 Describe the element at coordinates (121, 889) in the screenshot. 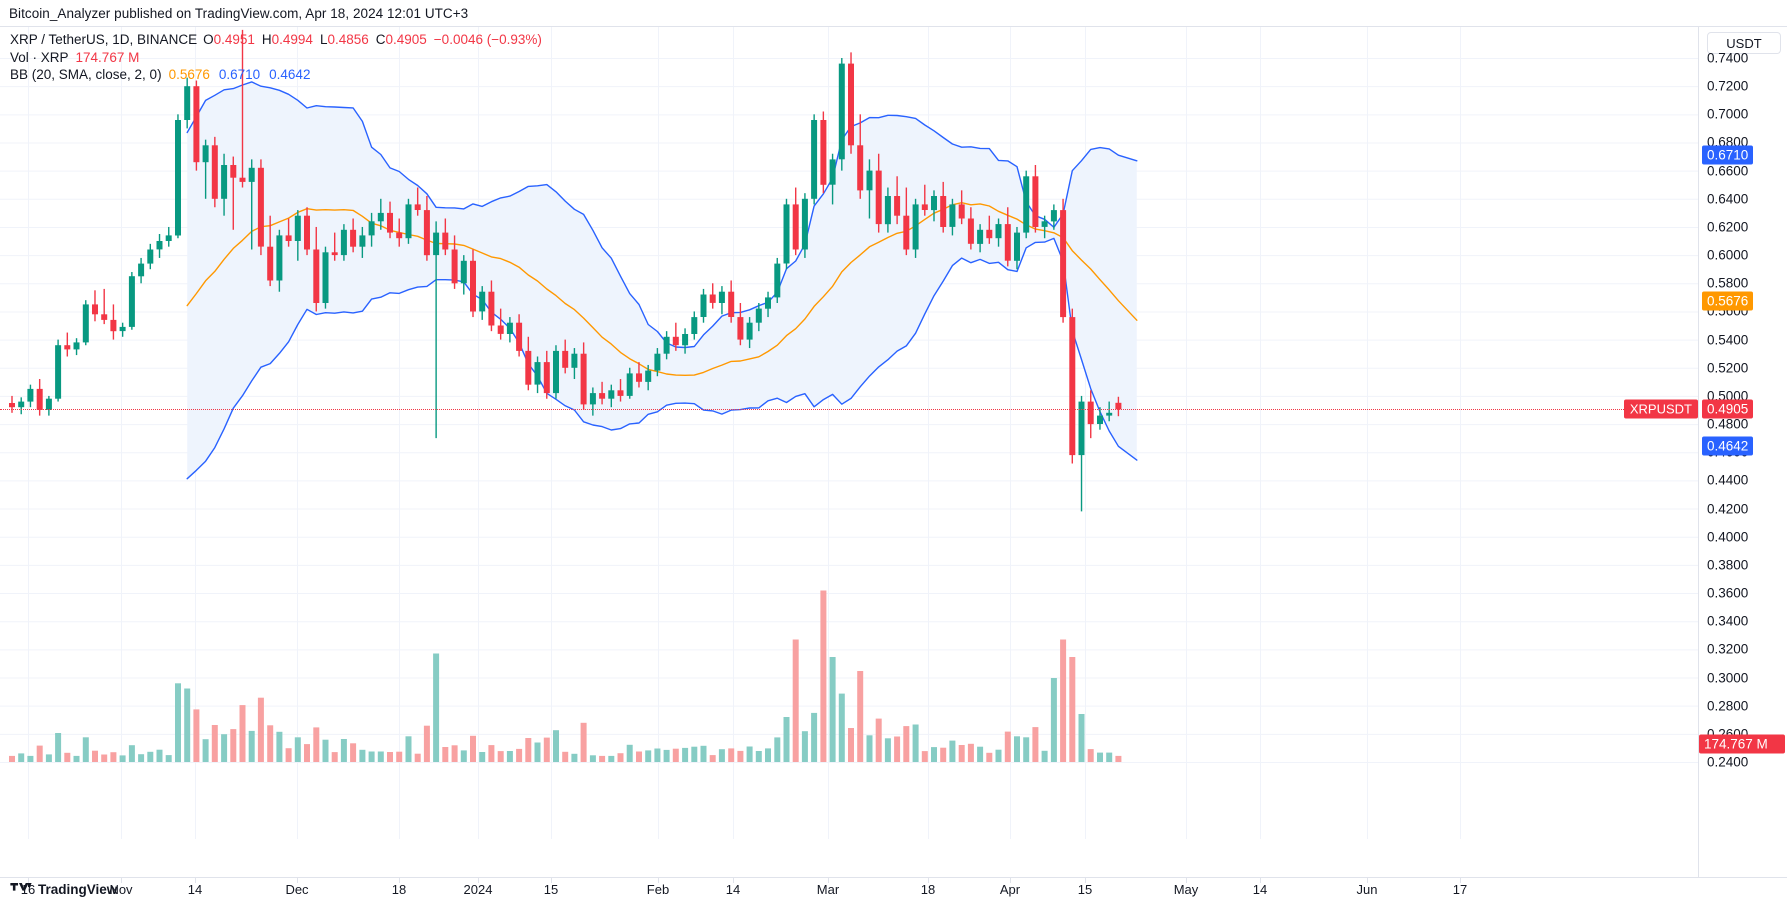

I see `time-axis-tick: Nov` at that location.